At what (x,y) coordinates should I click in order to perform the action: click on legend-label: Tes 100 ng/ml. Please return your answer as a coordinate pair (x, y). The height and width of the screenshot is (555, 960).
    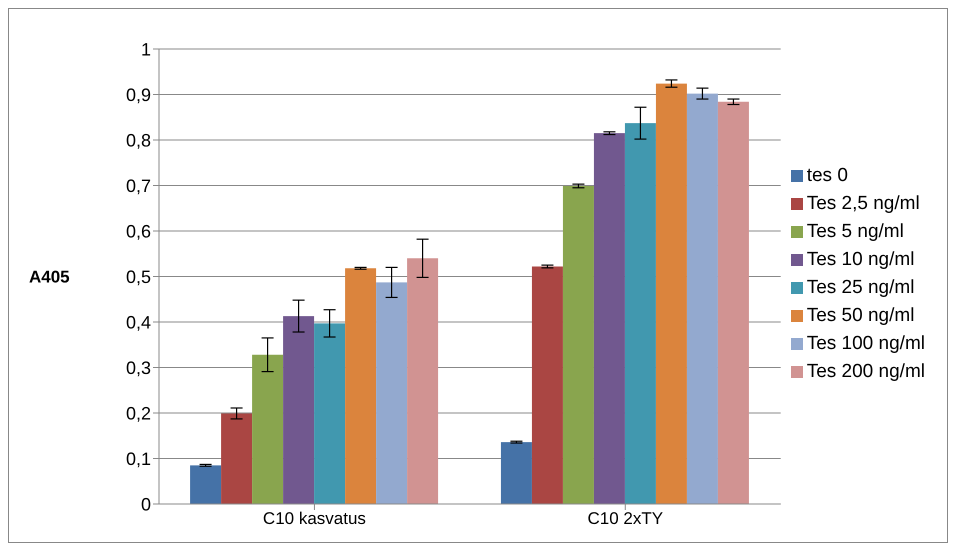
    Looking at the image, I should click on (865, 343).